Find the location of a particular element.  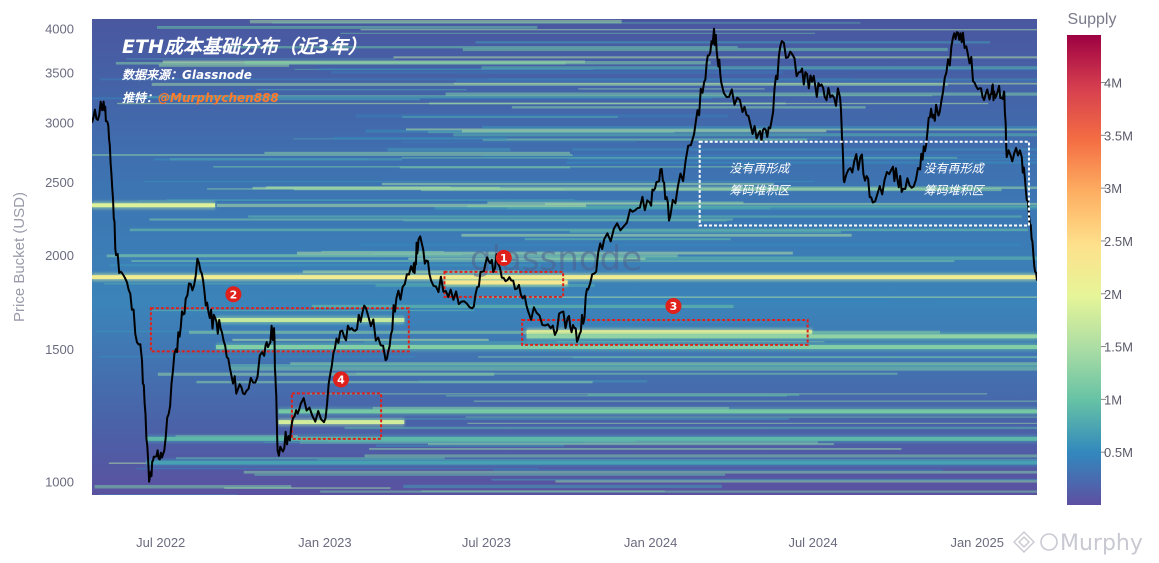

source-line: 数据来源：Glassnode is located at coordinates (187, 75).